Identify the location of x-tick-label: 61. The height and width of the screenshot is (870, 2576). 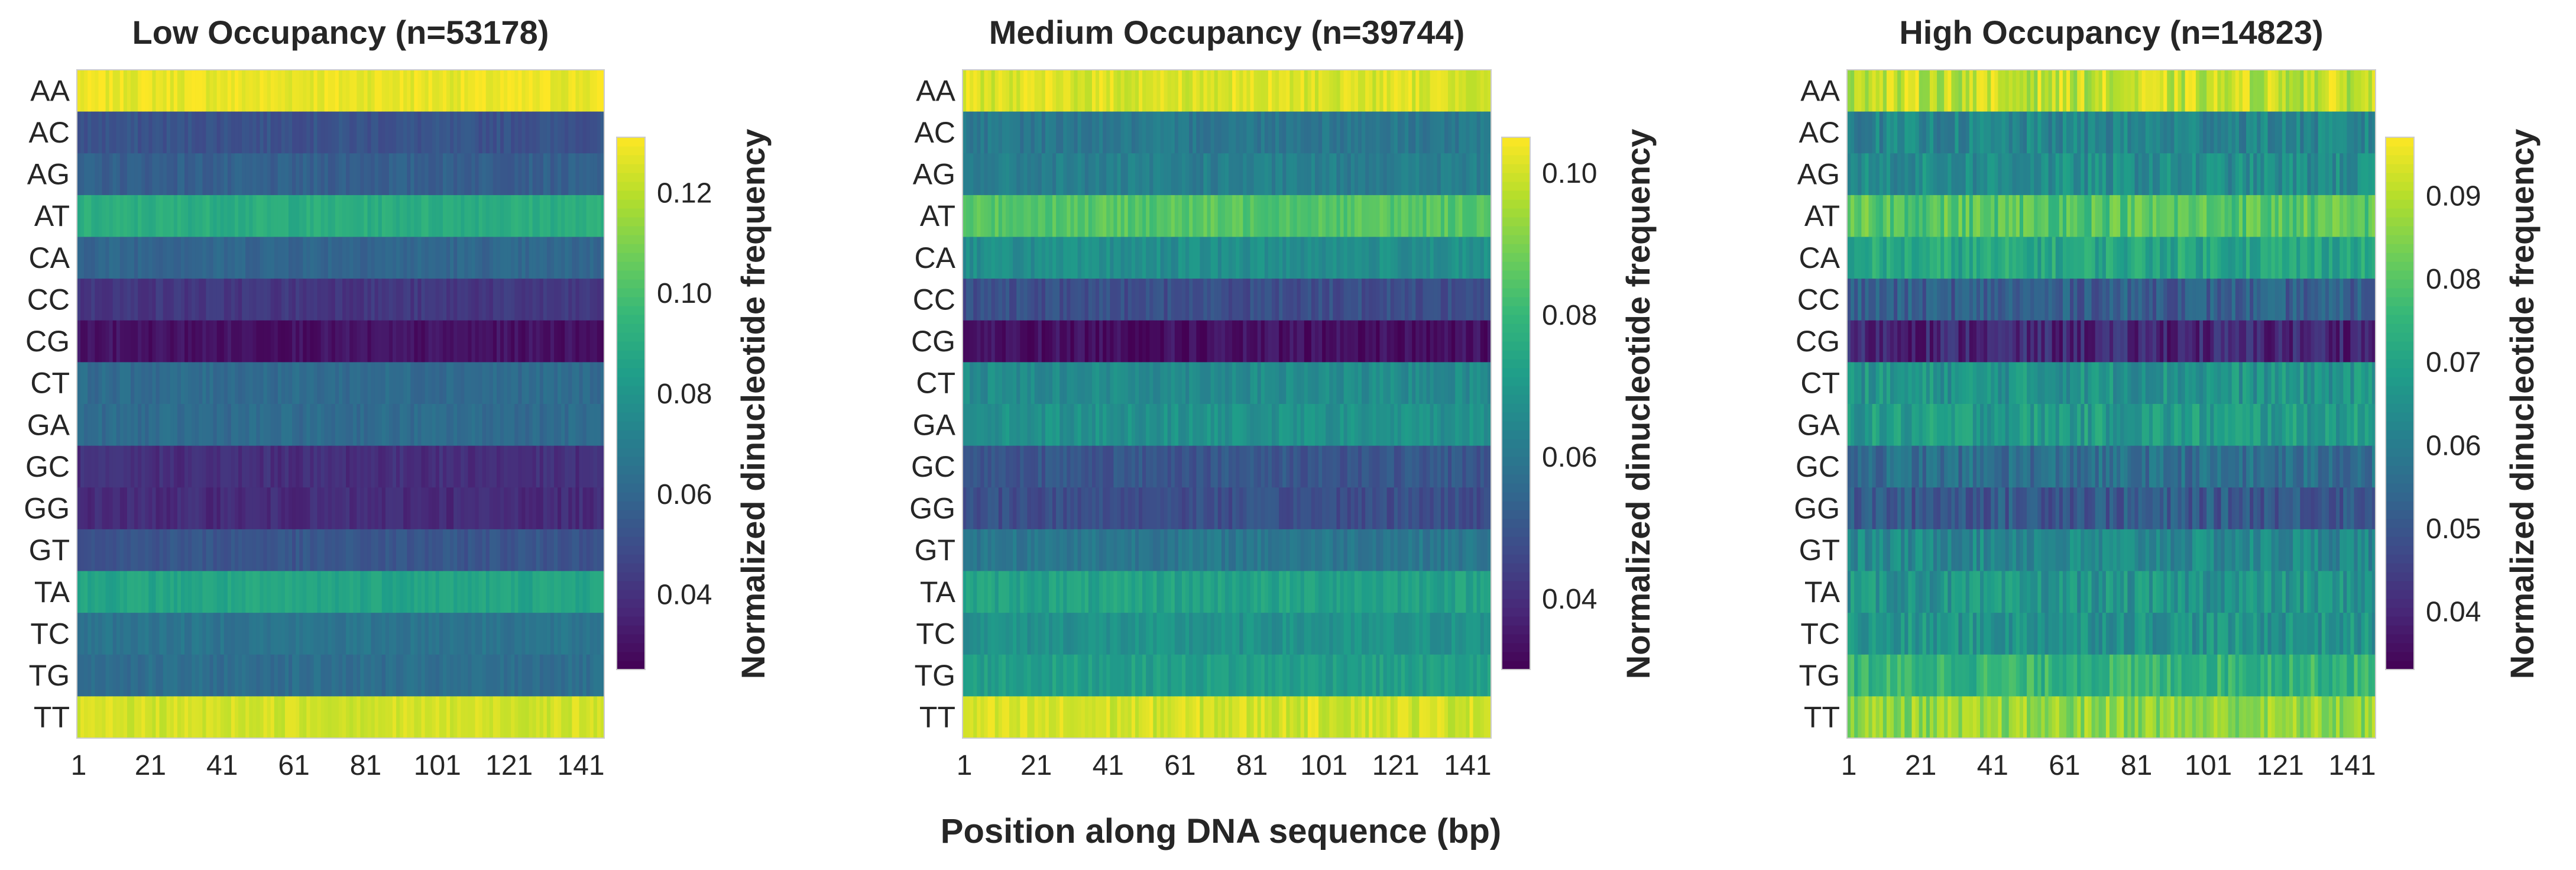
(293, 765).